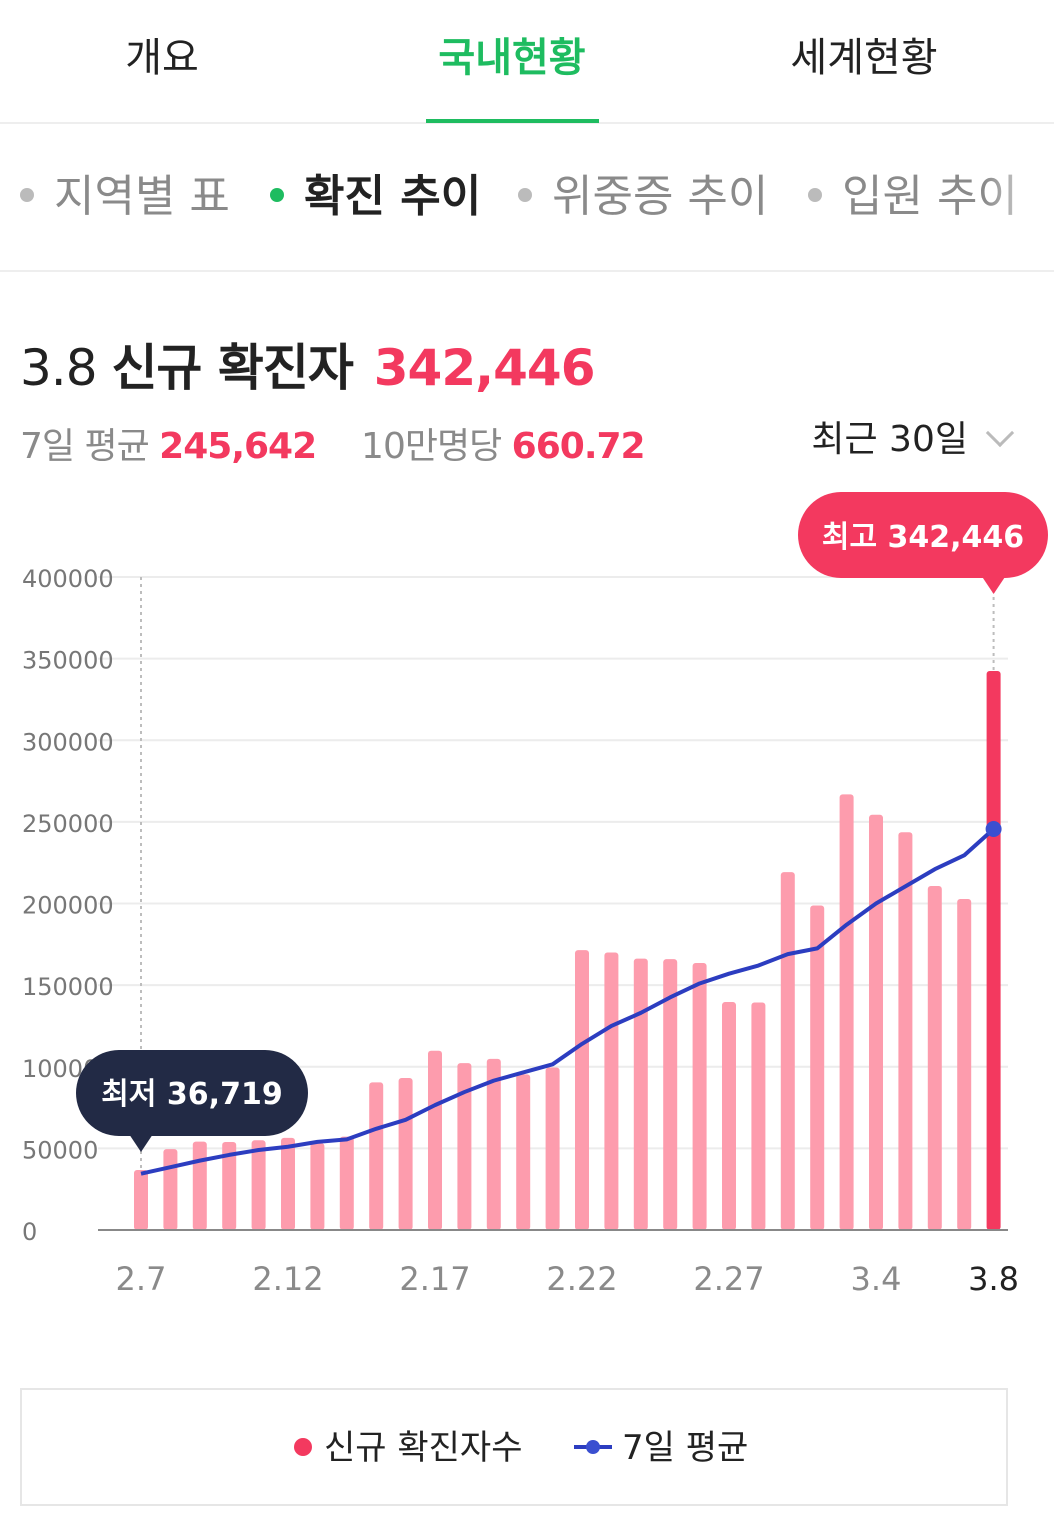 The height and width of the screenshot is (1516, 1054). I want to click on bar-2.11, so click(258, 1185).